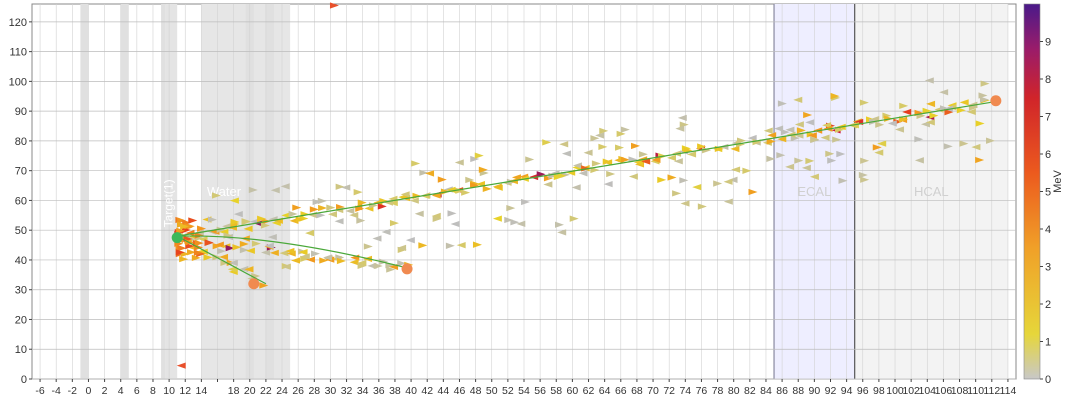 The height and width of the screenshot is (414, 1070). I want to click on vertex-point, so click(177, 238).